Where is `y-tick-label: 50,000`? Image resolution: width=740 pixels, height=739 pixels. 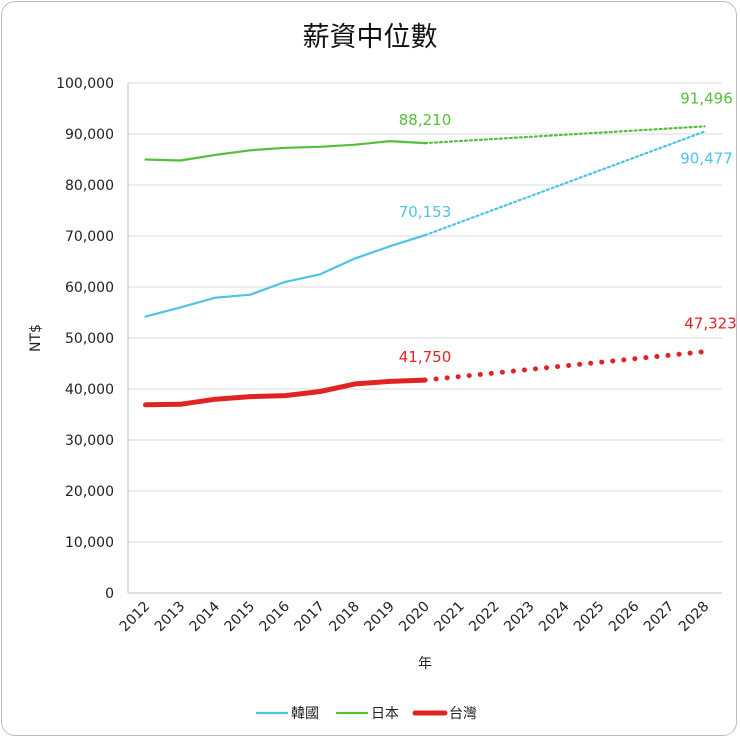 y-tick-label: 50,000 is located at coordinates (89, 339).